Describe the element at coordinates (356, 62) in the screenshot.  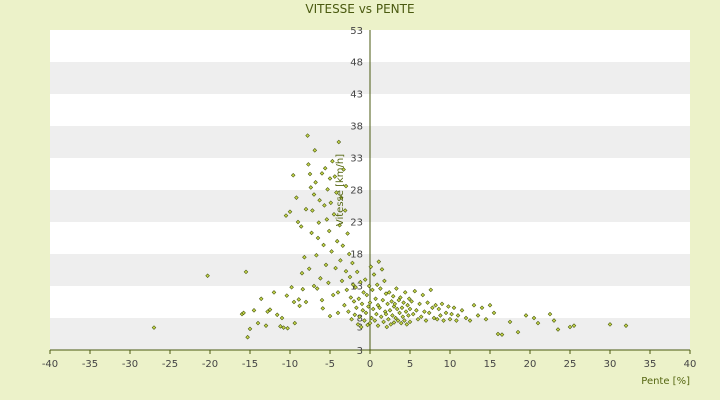
I see `y-tick-label: 48` at that location.